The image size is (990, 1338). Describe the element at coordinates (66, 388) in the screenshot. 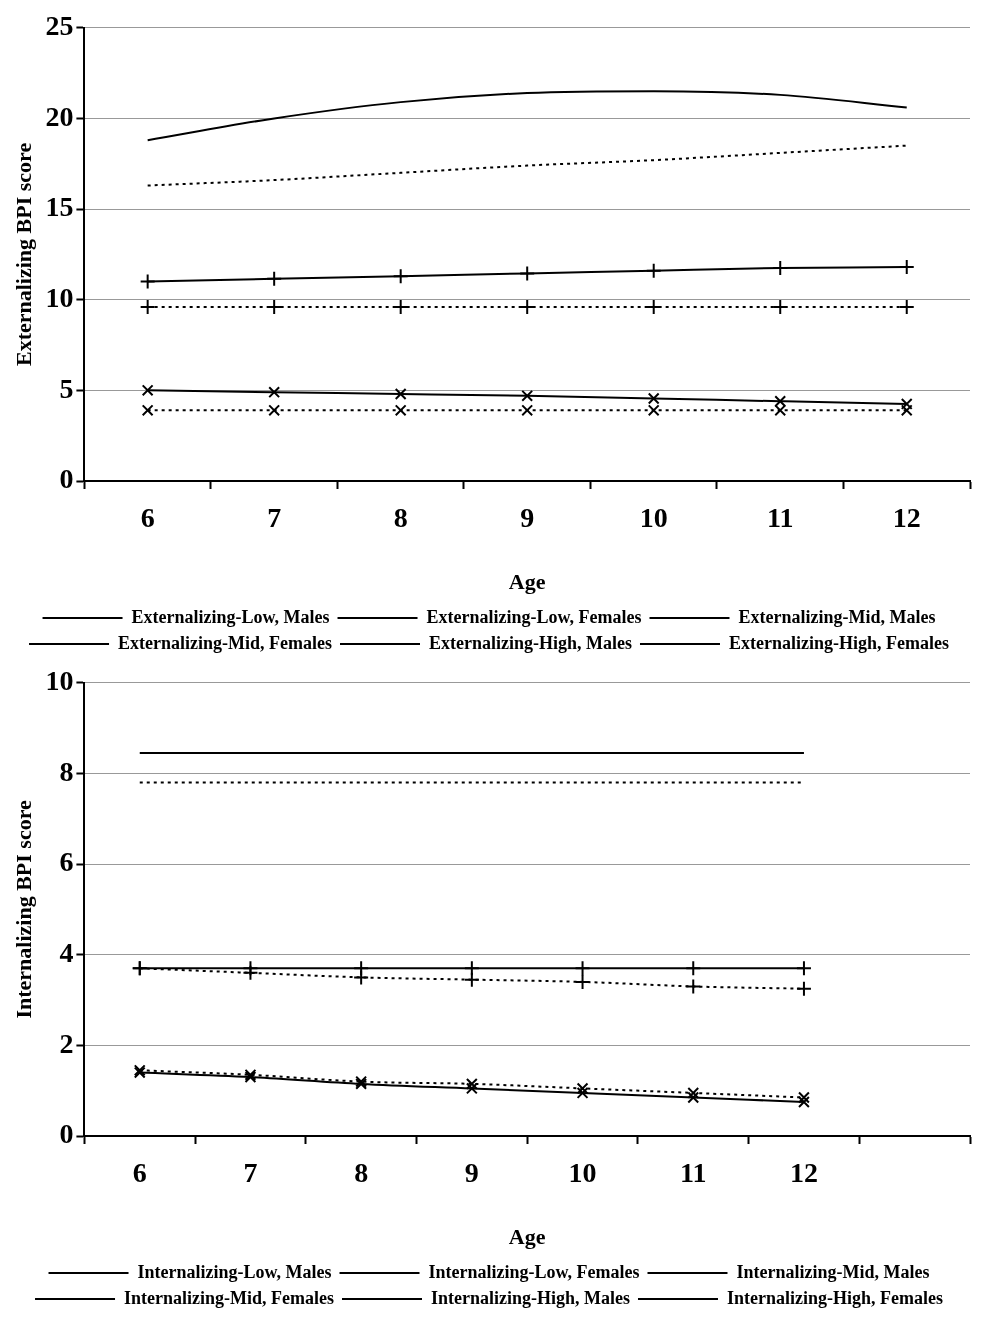

I see `y-tick-label: 5` at that location.